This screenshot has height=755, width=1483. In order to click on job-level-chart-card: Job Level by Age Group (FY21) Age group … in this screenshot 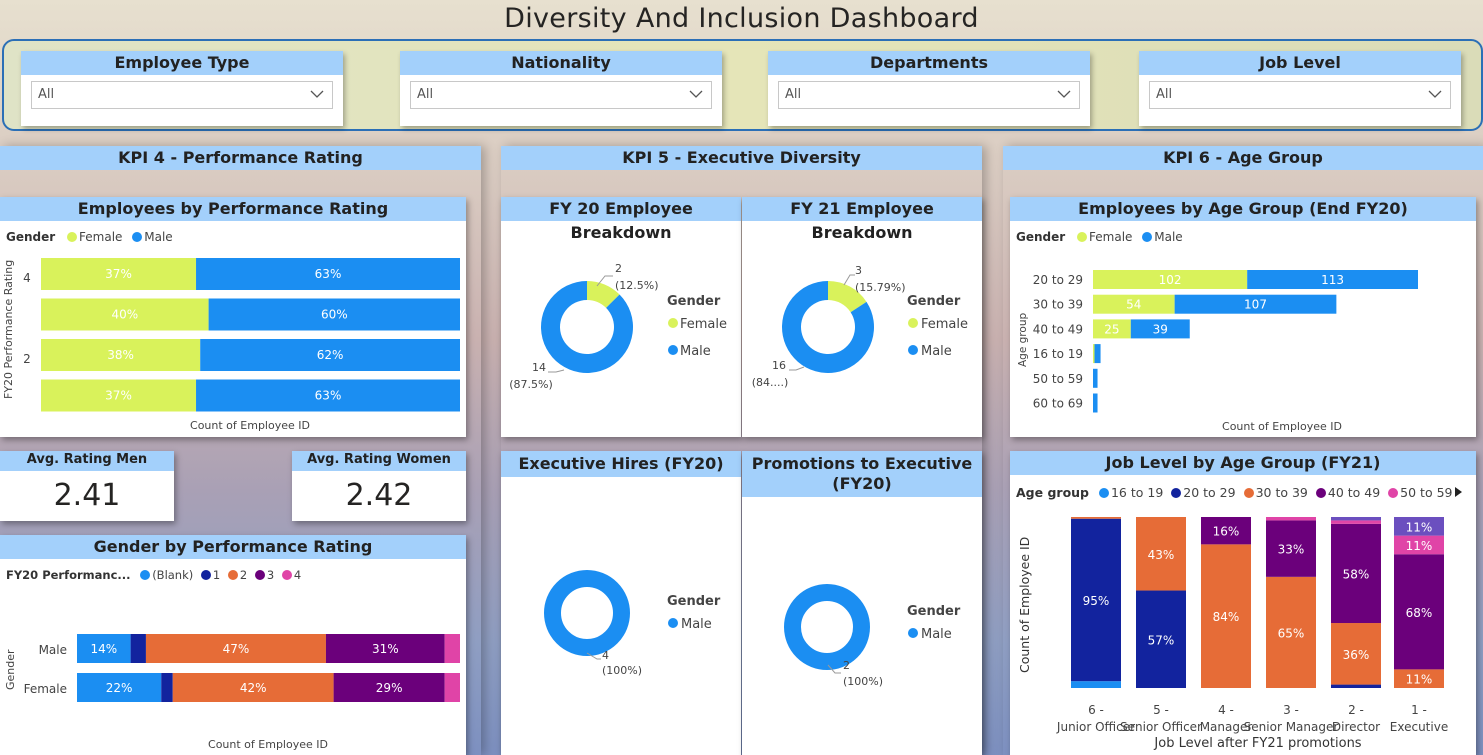, I will do `click(1243, 603)`.